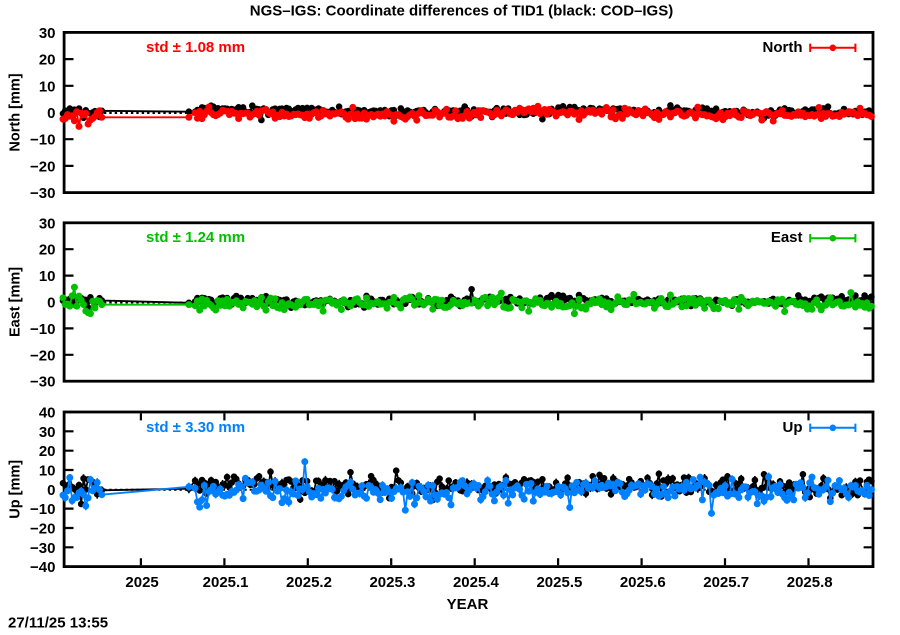  What do you see at coordinates (793, 427) in the screenshot?
I see `svg-text: Up` at bounding box center [793, 427].